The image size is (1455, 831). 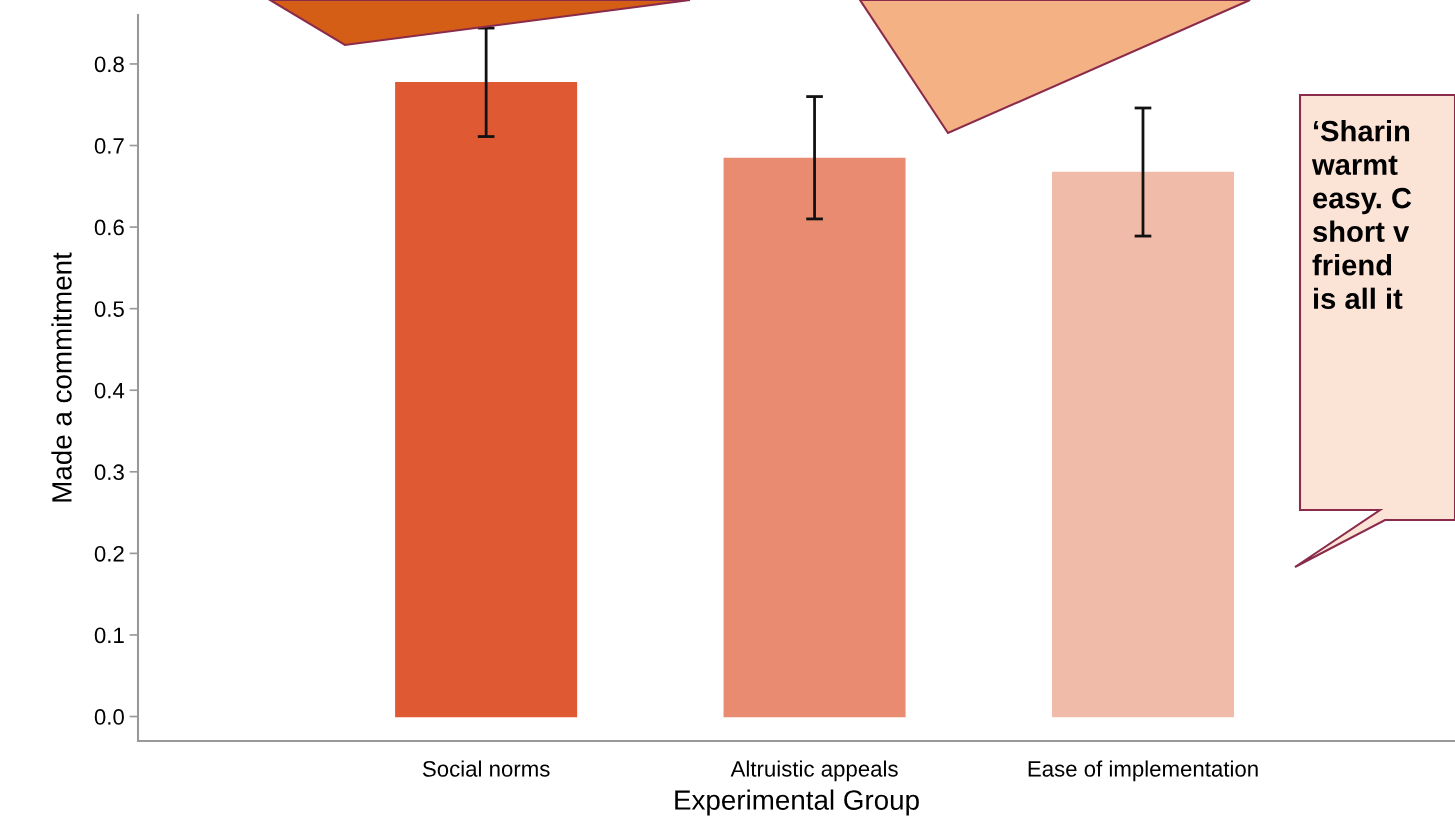 I want to click on x-tick-label: Social norms, so click(x=486, y=768).